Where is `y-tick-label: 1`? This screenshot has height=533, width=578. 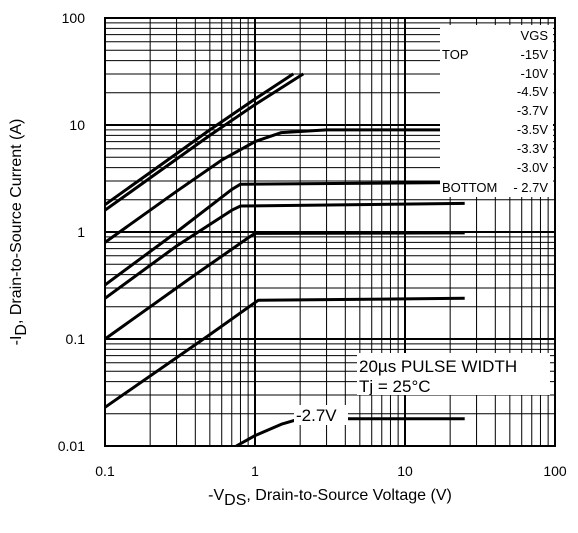 y-tick-label: 1 is located at coordinates (81, 232).